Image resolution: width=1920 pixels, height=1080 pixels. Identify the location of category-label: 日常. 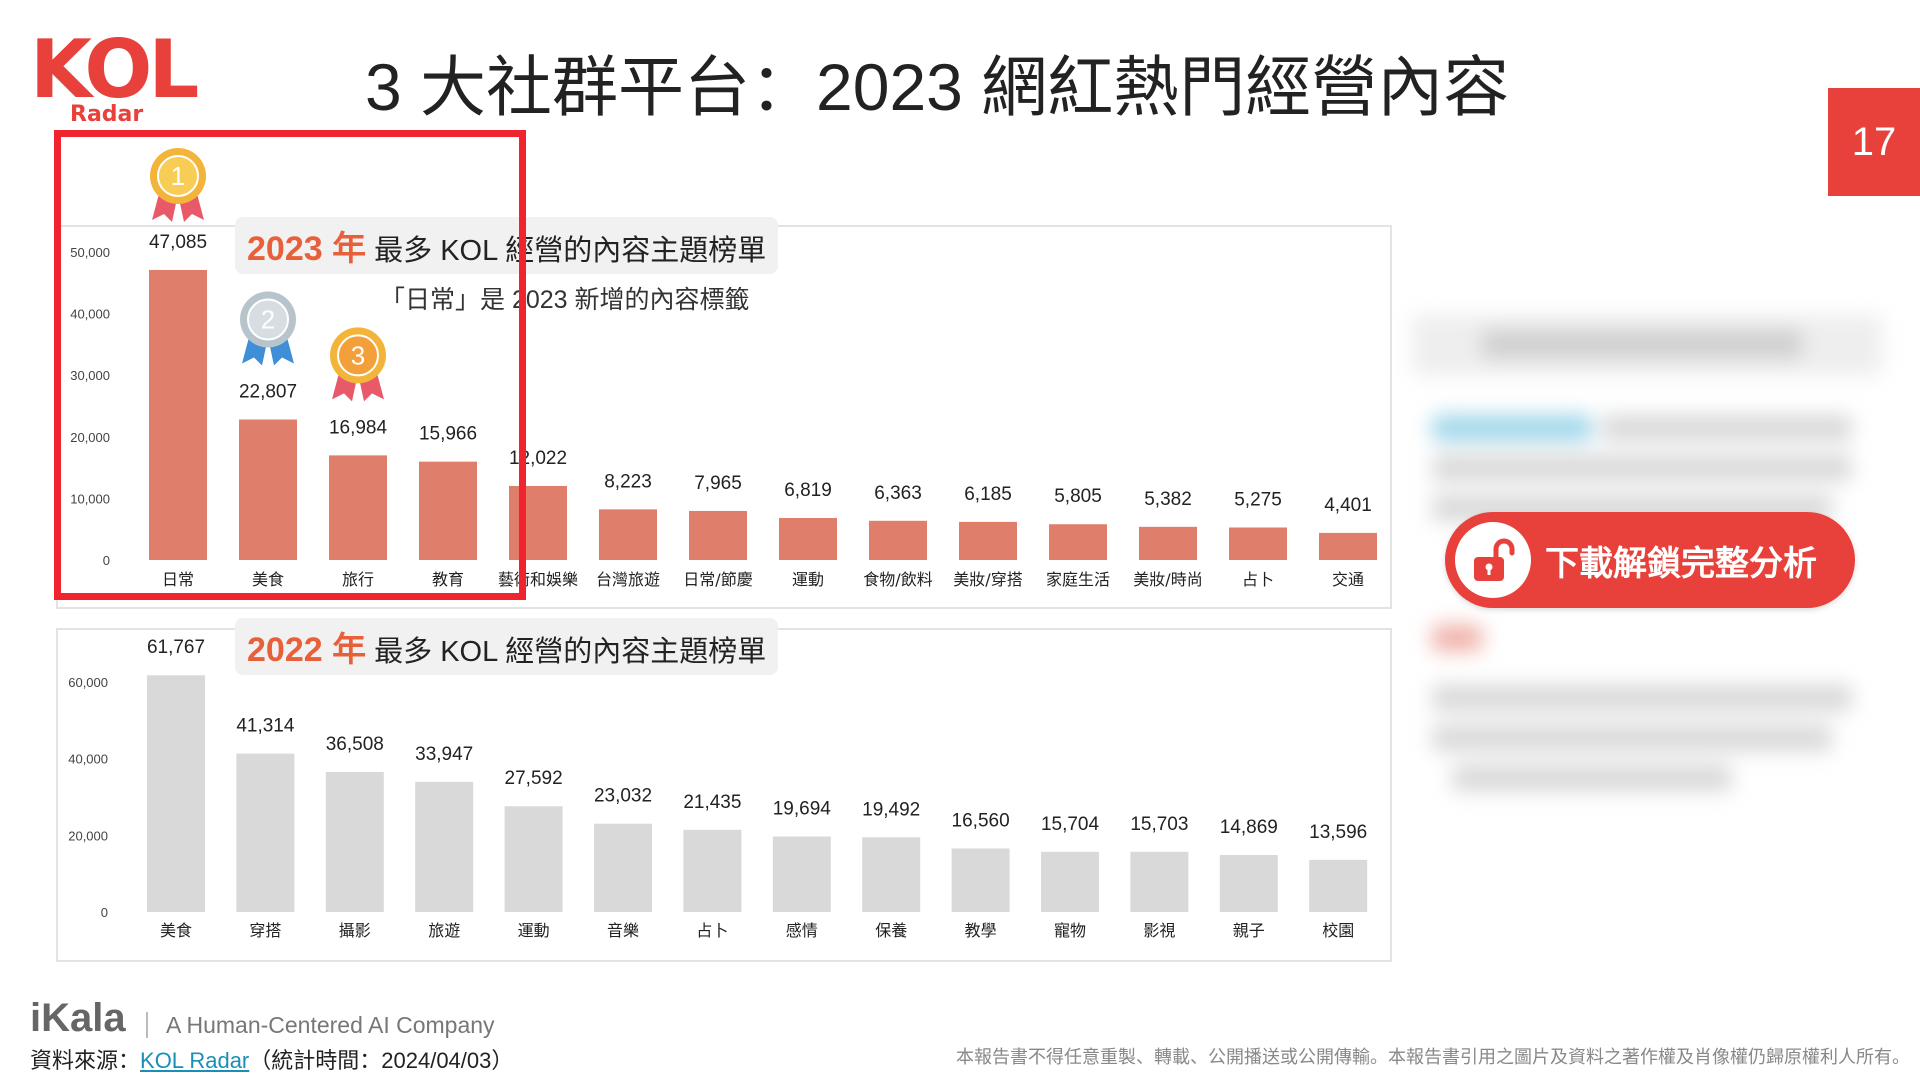
(178, 579).